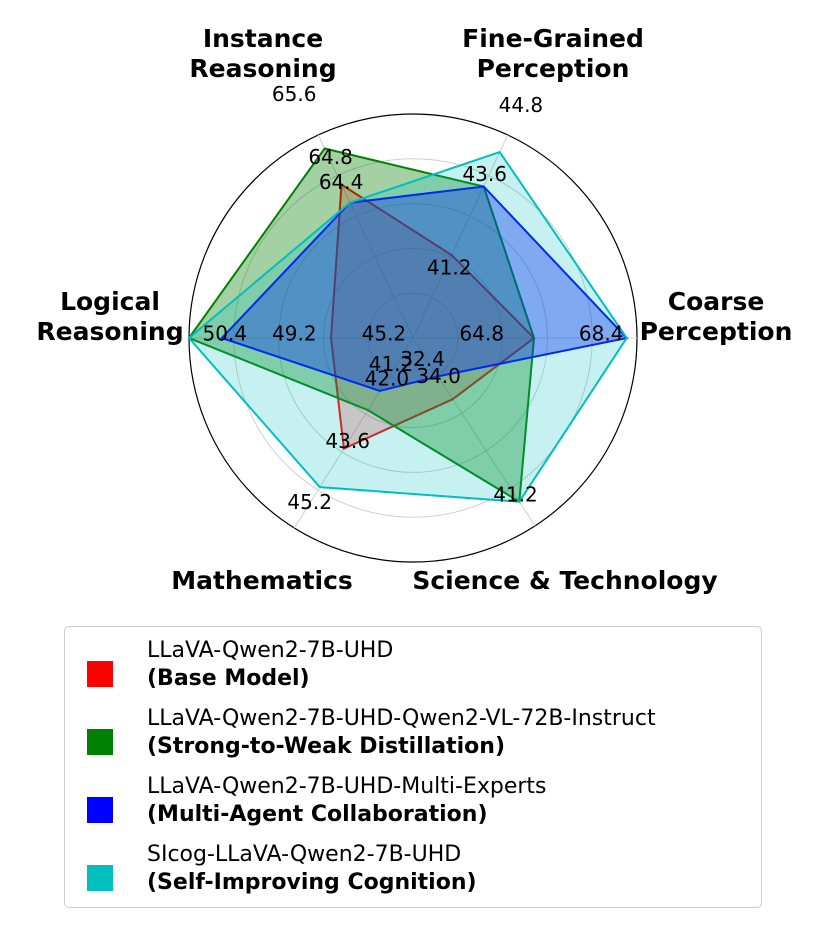  Describe the element at coordinates (601, 334) in the screenshot. I see `tick-label: 68.4` at that location.